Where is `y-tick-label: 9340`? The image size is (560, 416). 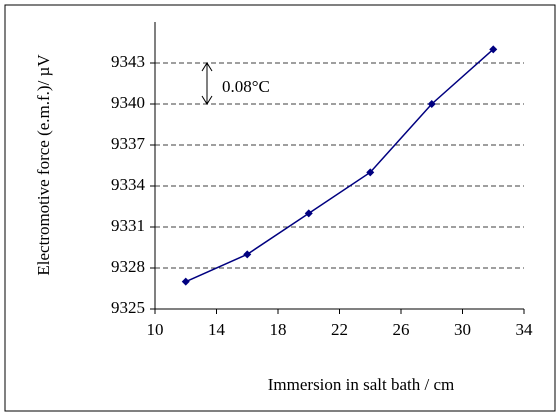
y-tick-label: 9340 is located at coordinates (128, 102).